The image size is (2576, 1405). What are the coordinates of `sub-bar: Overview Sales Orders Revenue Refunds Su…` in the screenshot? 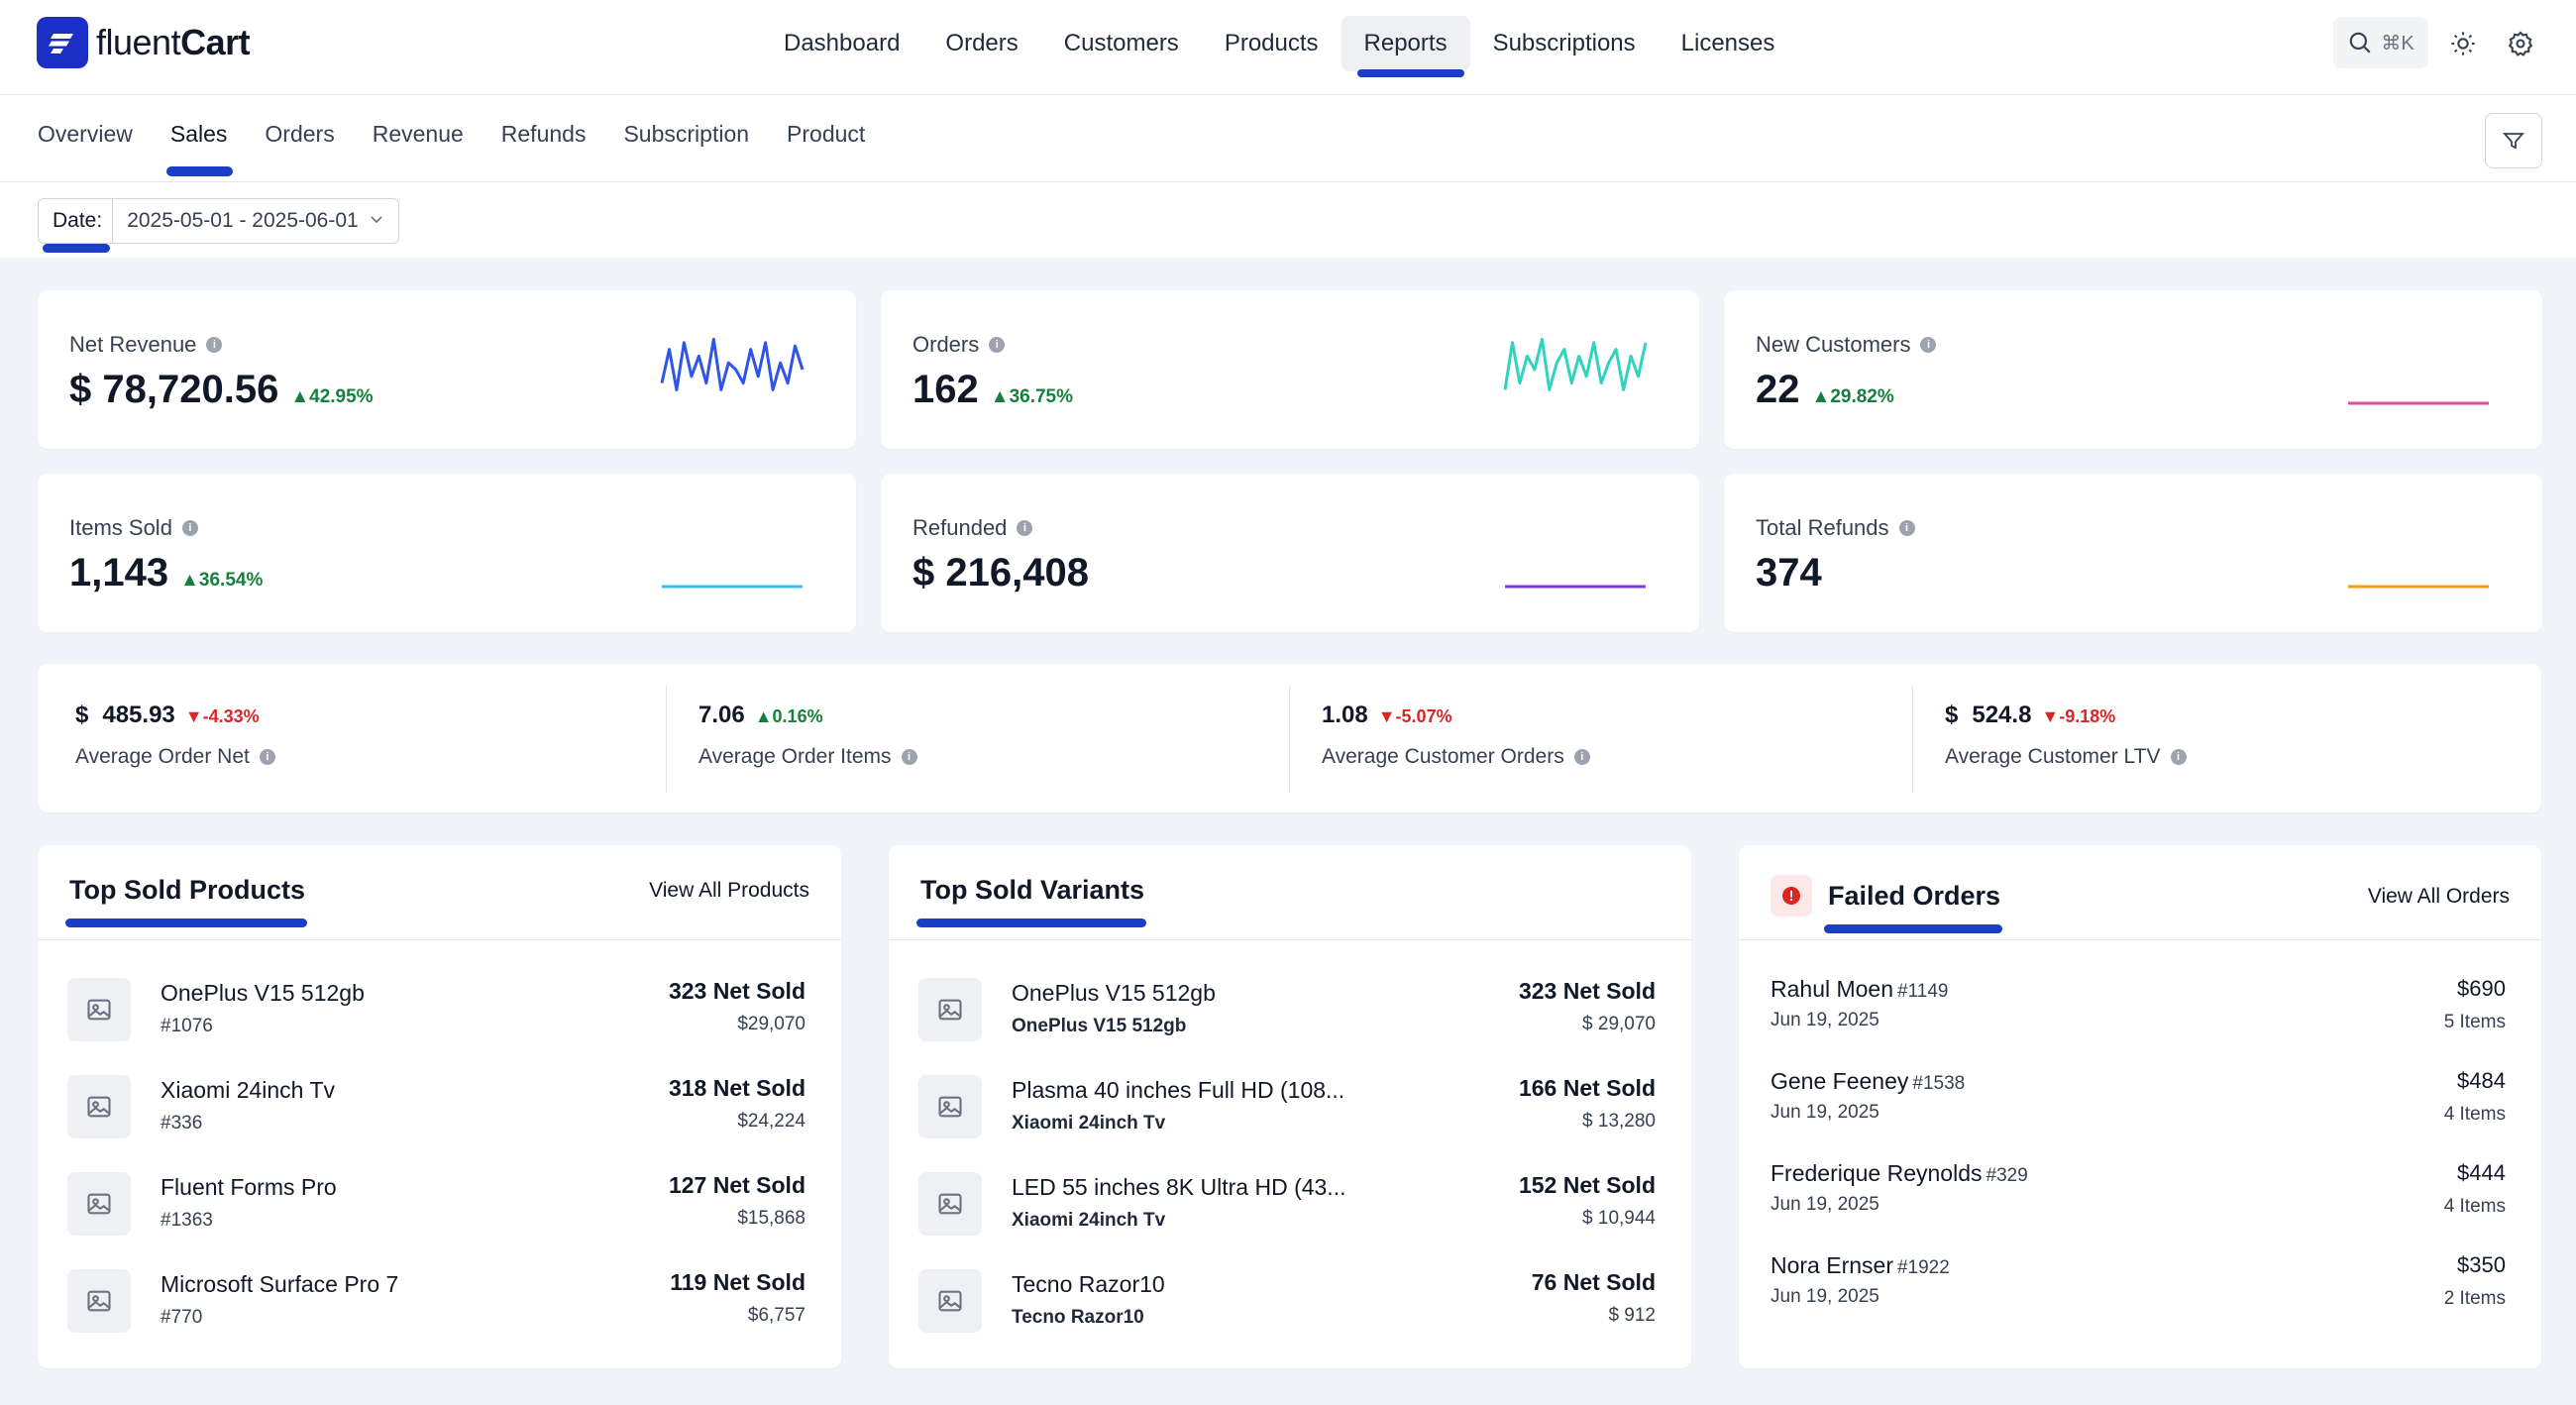 It's located at (1288, 138).